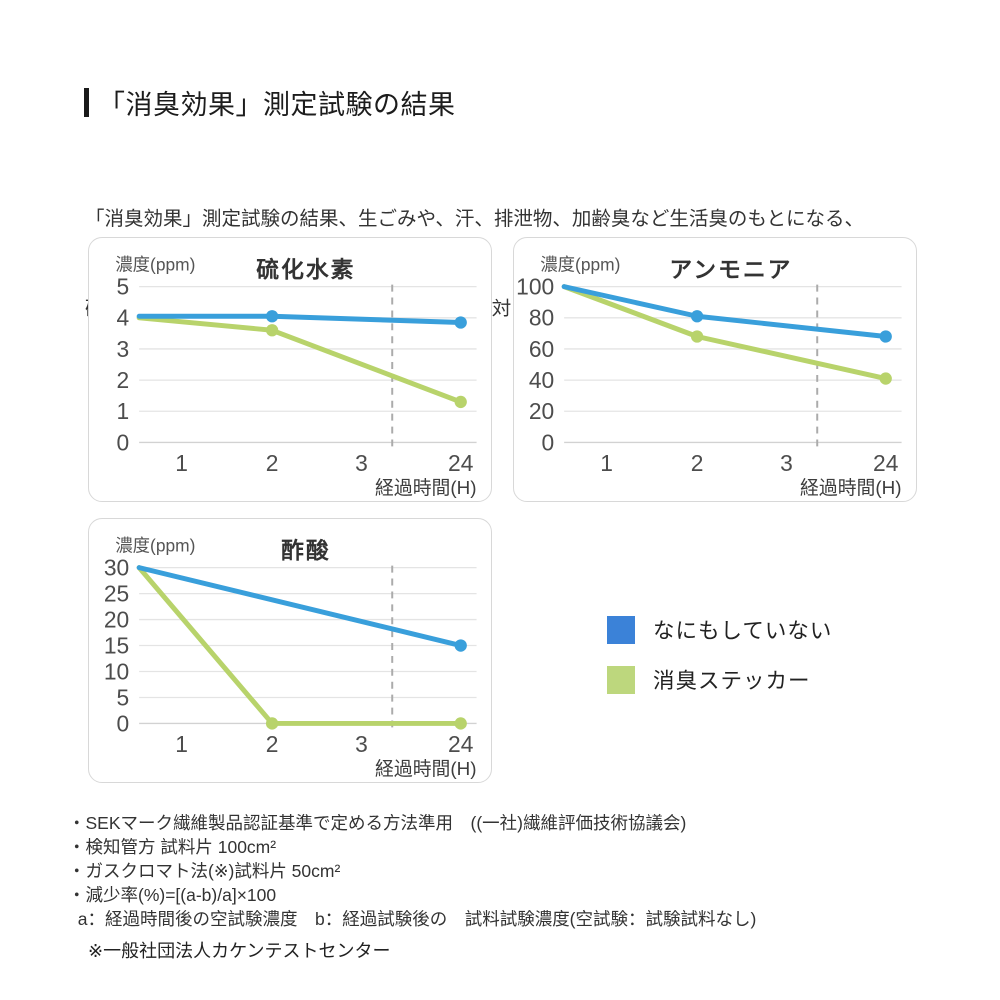 The width and height of the screenshot is (1000, 1000). I want to click on chart-title: 酢酸, so click(306, 551).